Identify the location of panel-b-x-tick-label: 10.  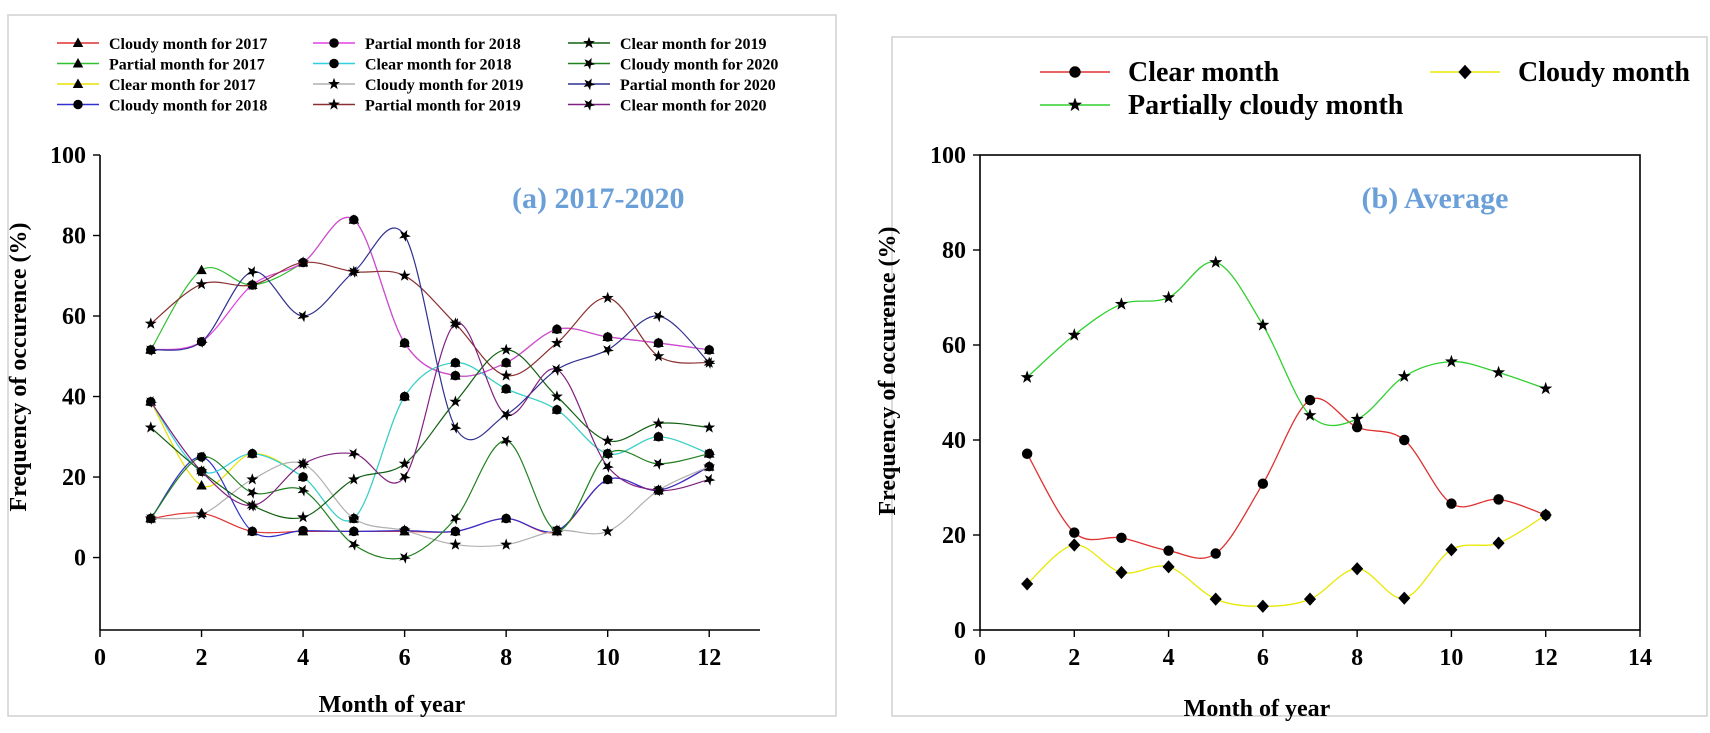
(1451, 658).